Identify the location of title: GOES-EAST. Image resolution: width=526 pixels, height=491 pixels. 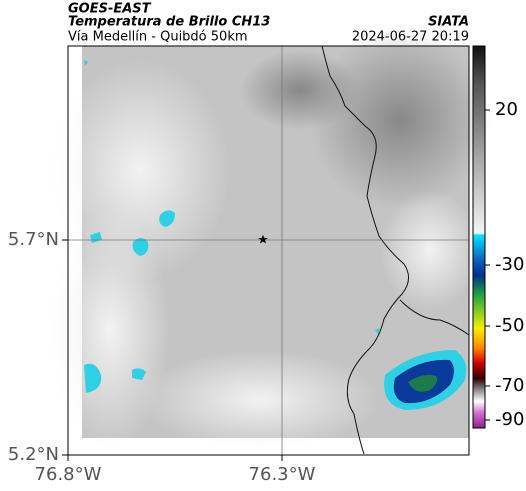
(110, 9).